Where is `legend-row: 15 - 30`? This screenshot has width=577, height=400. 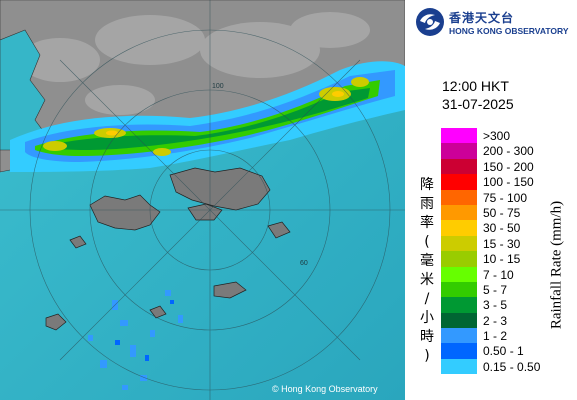
legend-row: 15 - 30 is located at coordinates (509, 243).